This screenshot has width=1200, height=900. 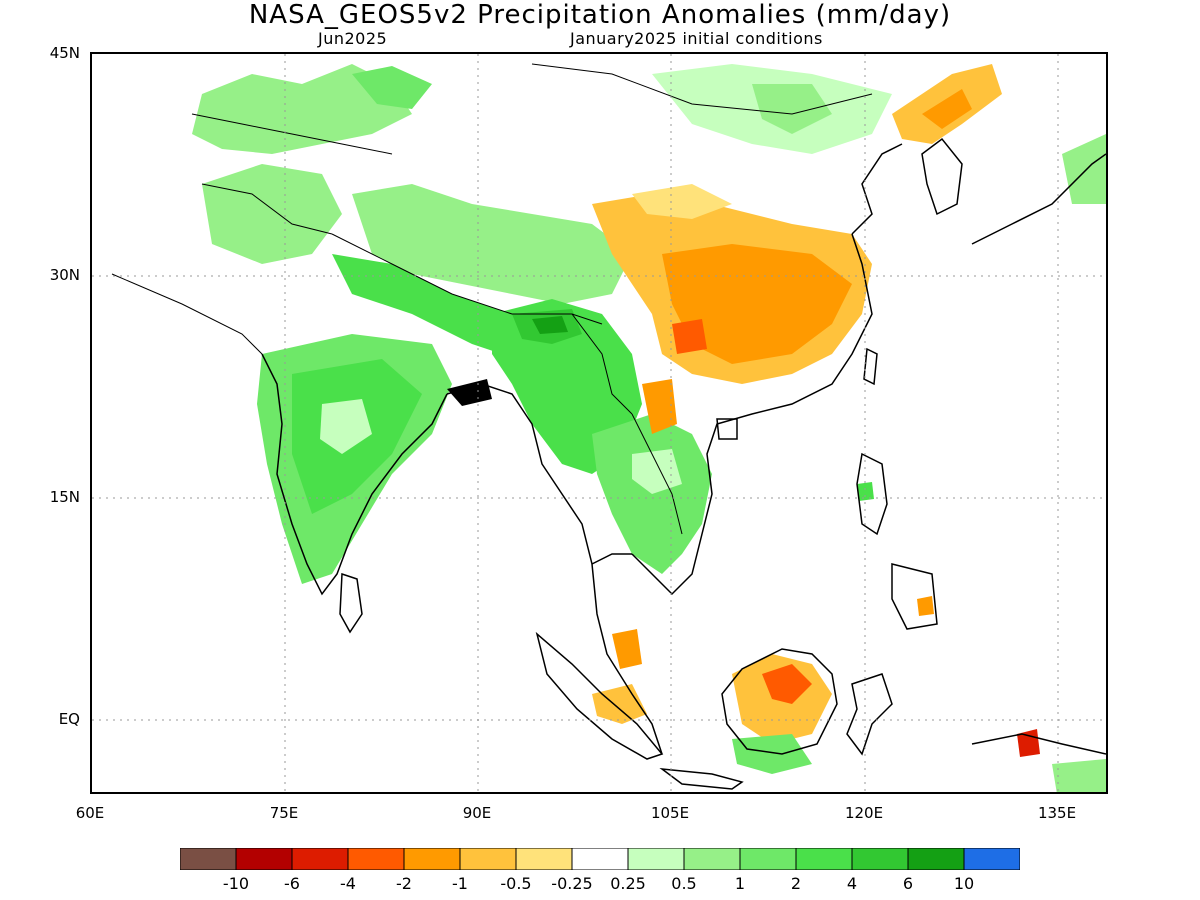 What do you see at coordinates (696, 38) in the screenshot?
I see `initial-conditions: January2025 initial conditions` at bounding box center [696, 38].